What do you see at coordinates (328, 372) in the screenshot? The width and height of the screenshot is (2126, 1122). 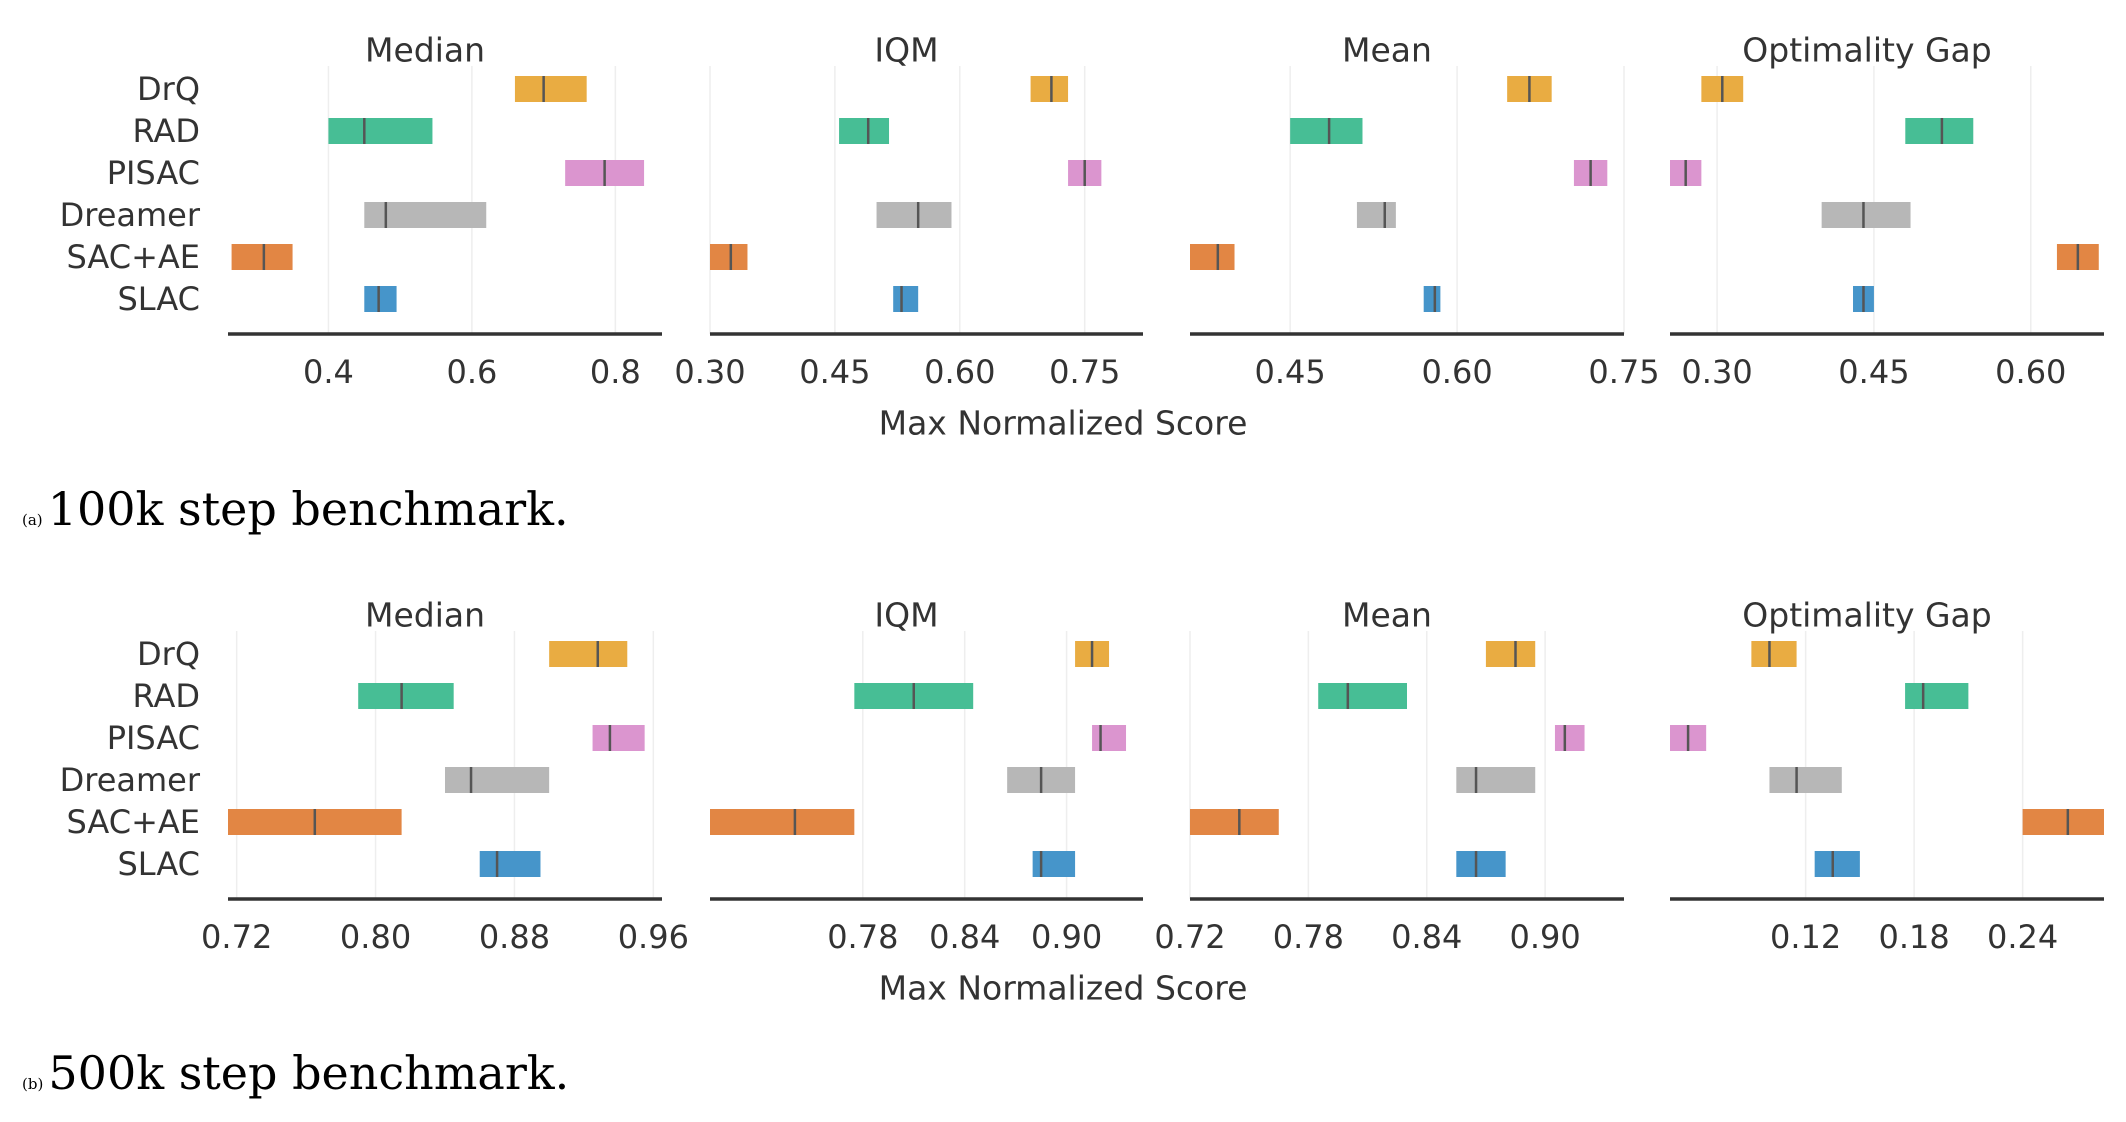 I see `tick-label: 0.4` at bounding box center [328, 372].